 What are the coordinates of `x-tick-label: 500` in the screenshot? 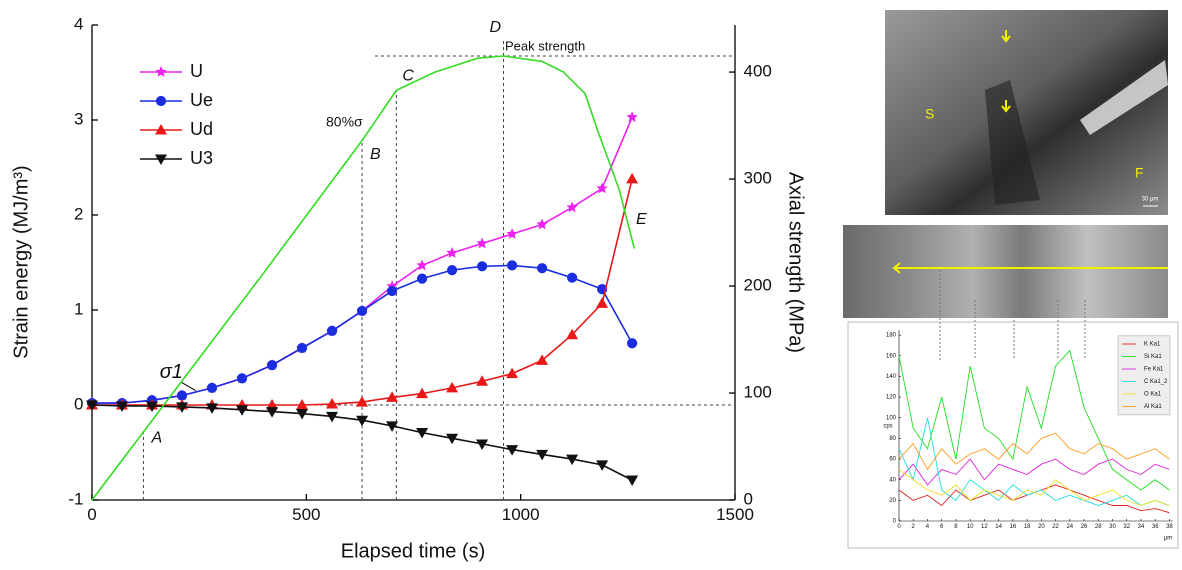 It's located at (306, 514).